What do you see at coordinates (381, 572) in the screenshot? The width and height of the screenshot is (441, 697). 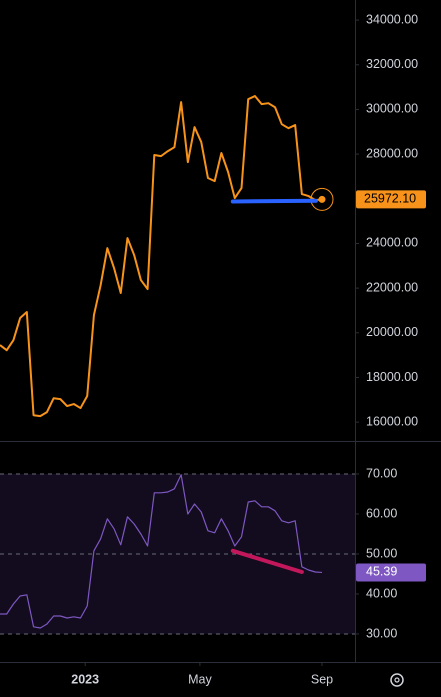 I see `last-value-label: 45.39` at bounding box center [381, 572].